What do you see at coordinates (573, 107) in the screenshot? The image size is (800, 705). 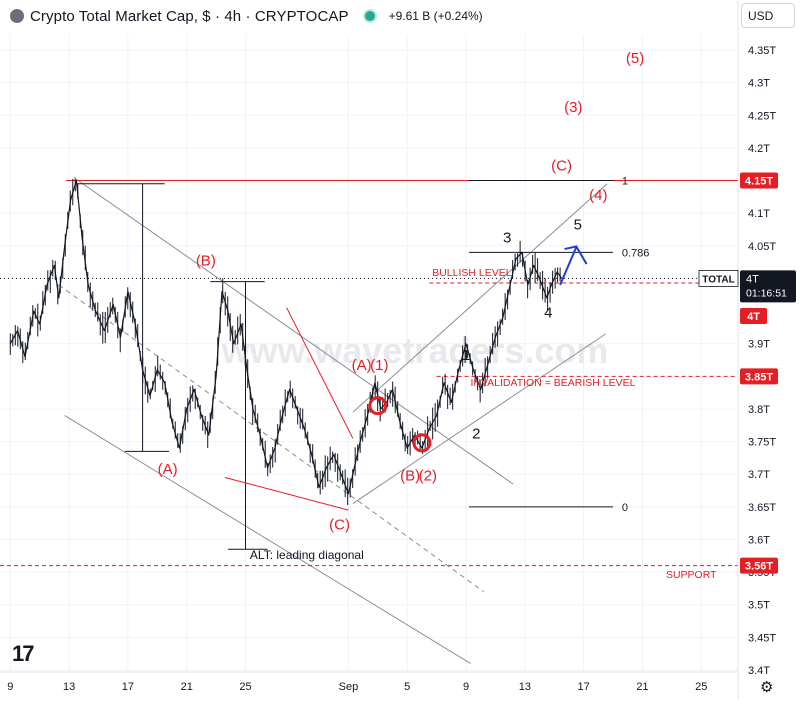 I see `wave-label-red: (3)` at bounding box center [573, 107].